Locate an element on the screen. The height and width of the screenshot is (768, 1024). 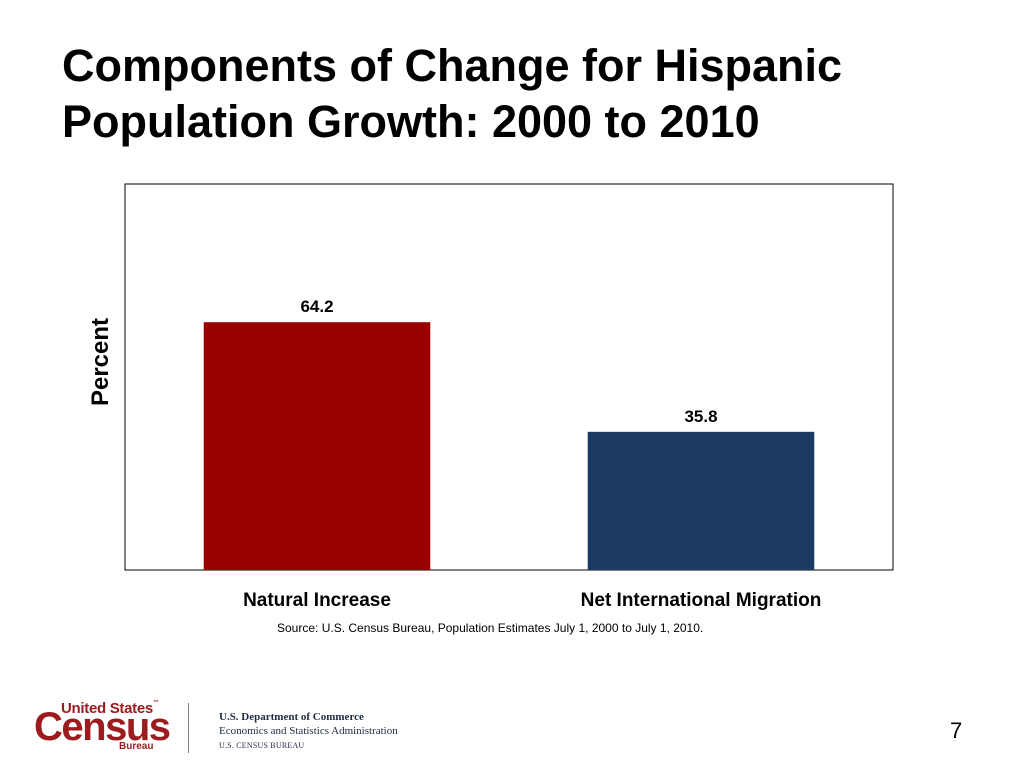
x-tick-label-net-international-migration: Net International Migration is located at coordinates (701, 600).